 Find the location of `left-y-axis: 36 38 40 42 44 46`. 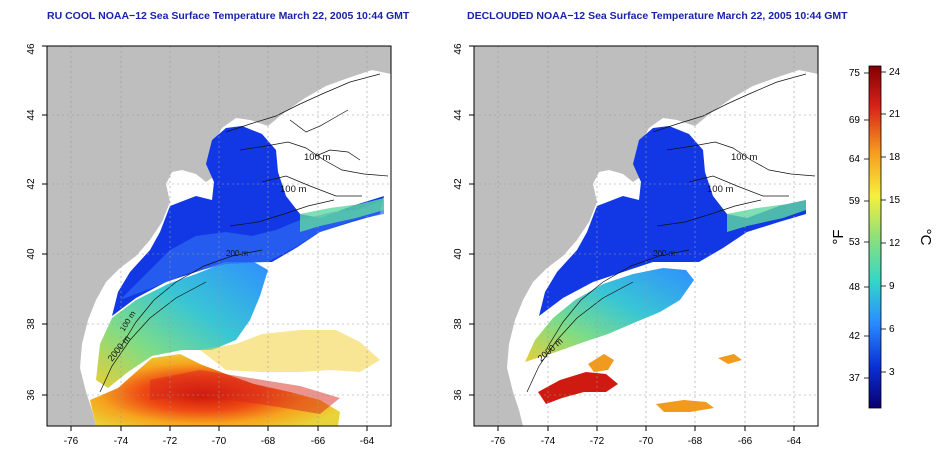

left-y-axis: 36 38 40 42 44 46 is located at coordinates (36, 222).